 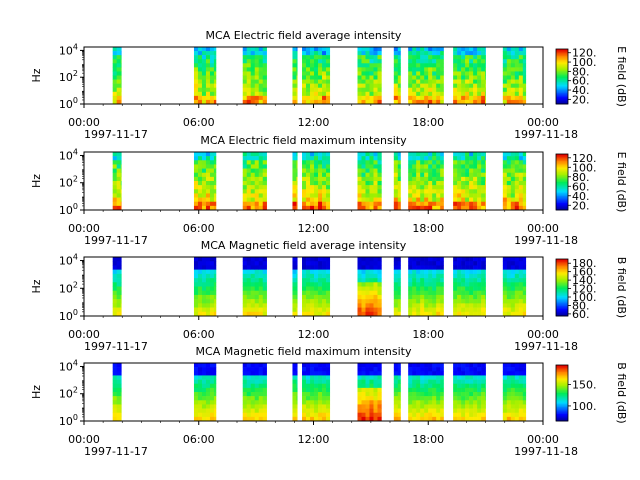 What do you see at coordinates (514, 287) in the screenshot?
I see `data-block` at bounding box center [514, 287].